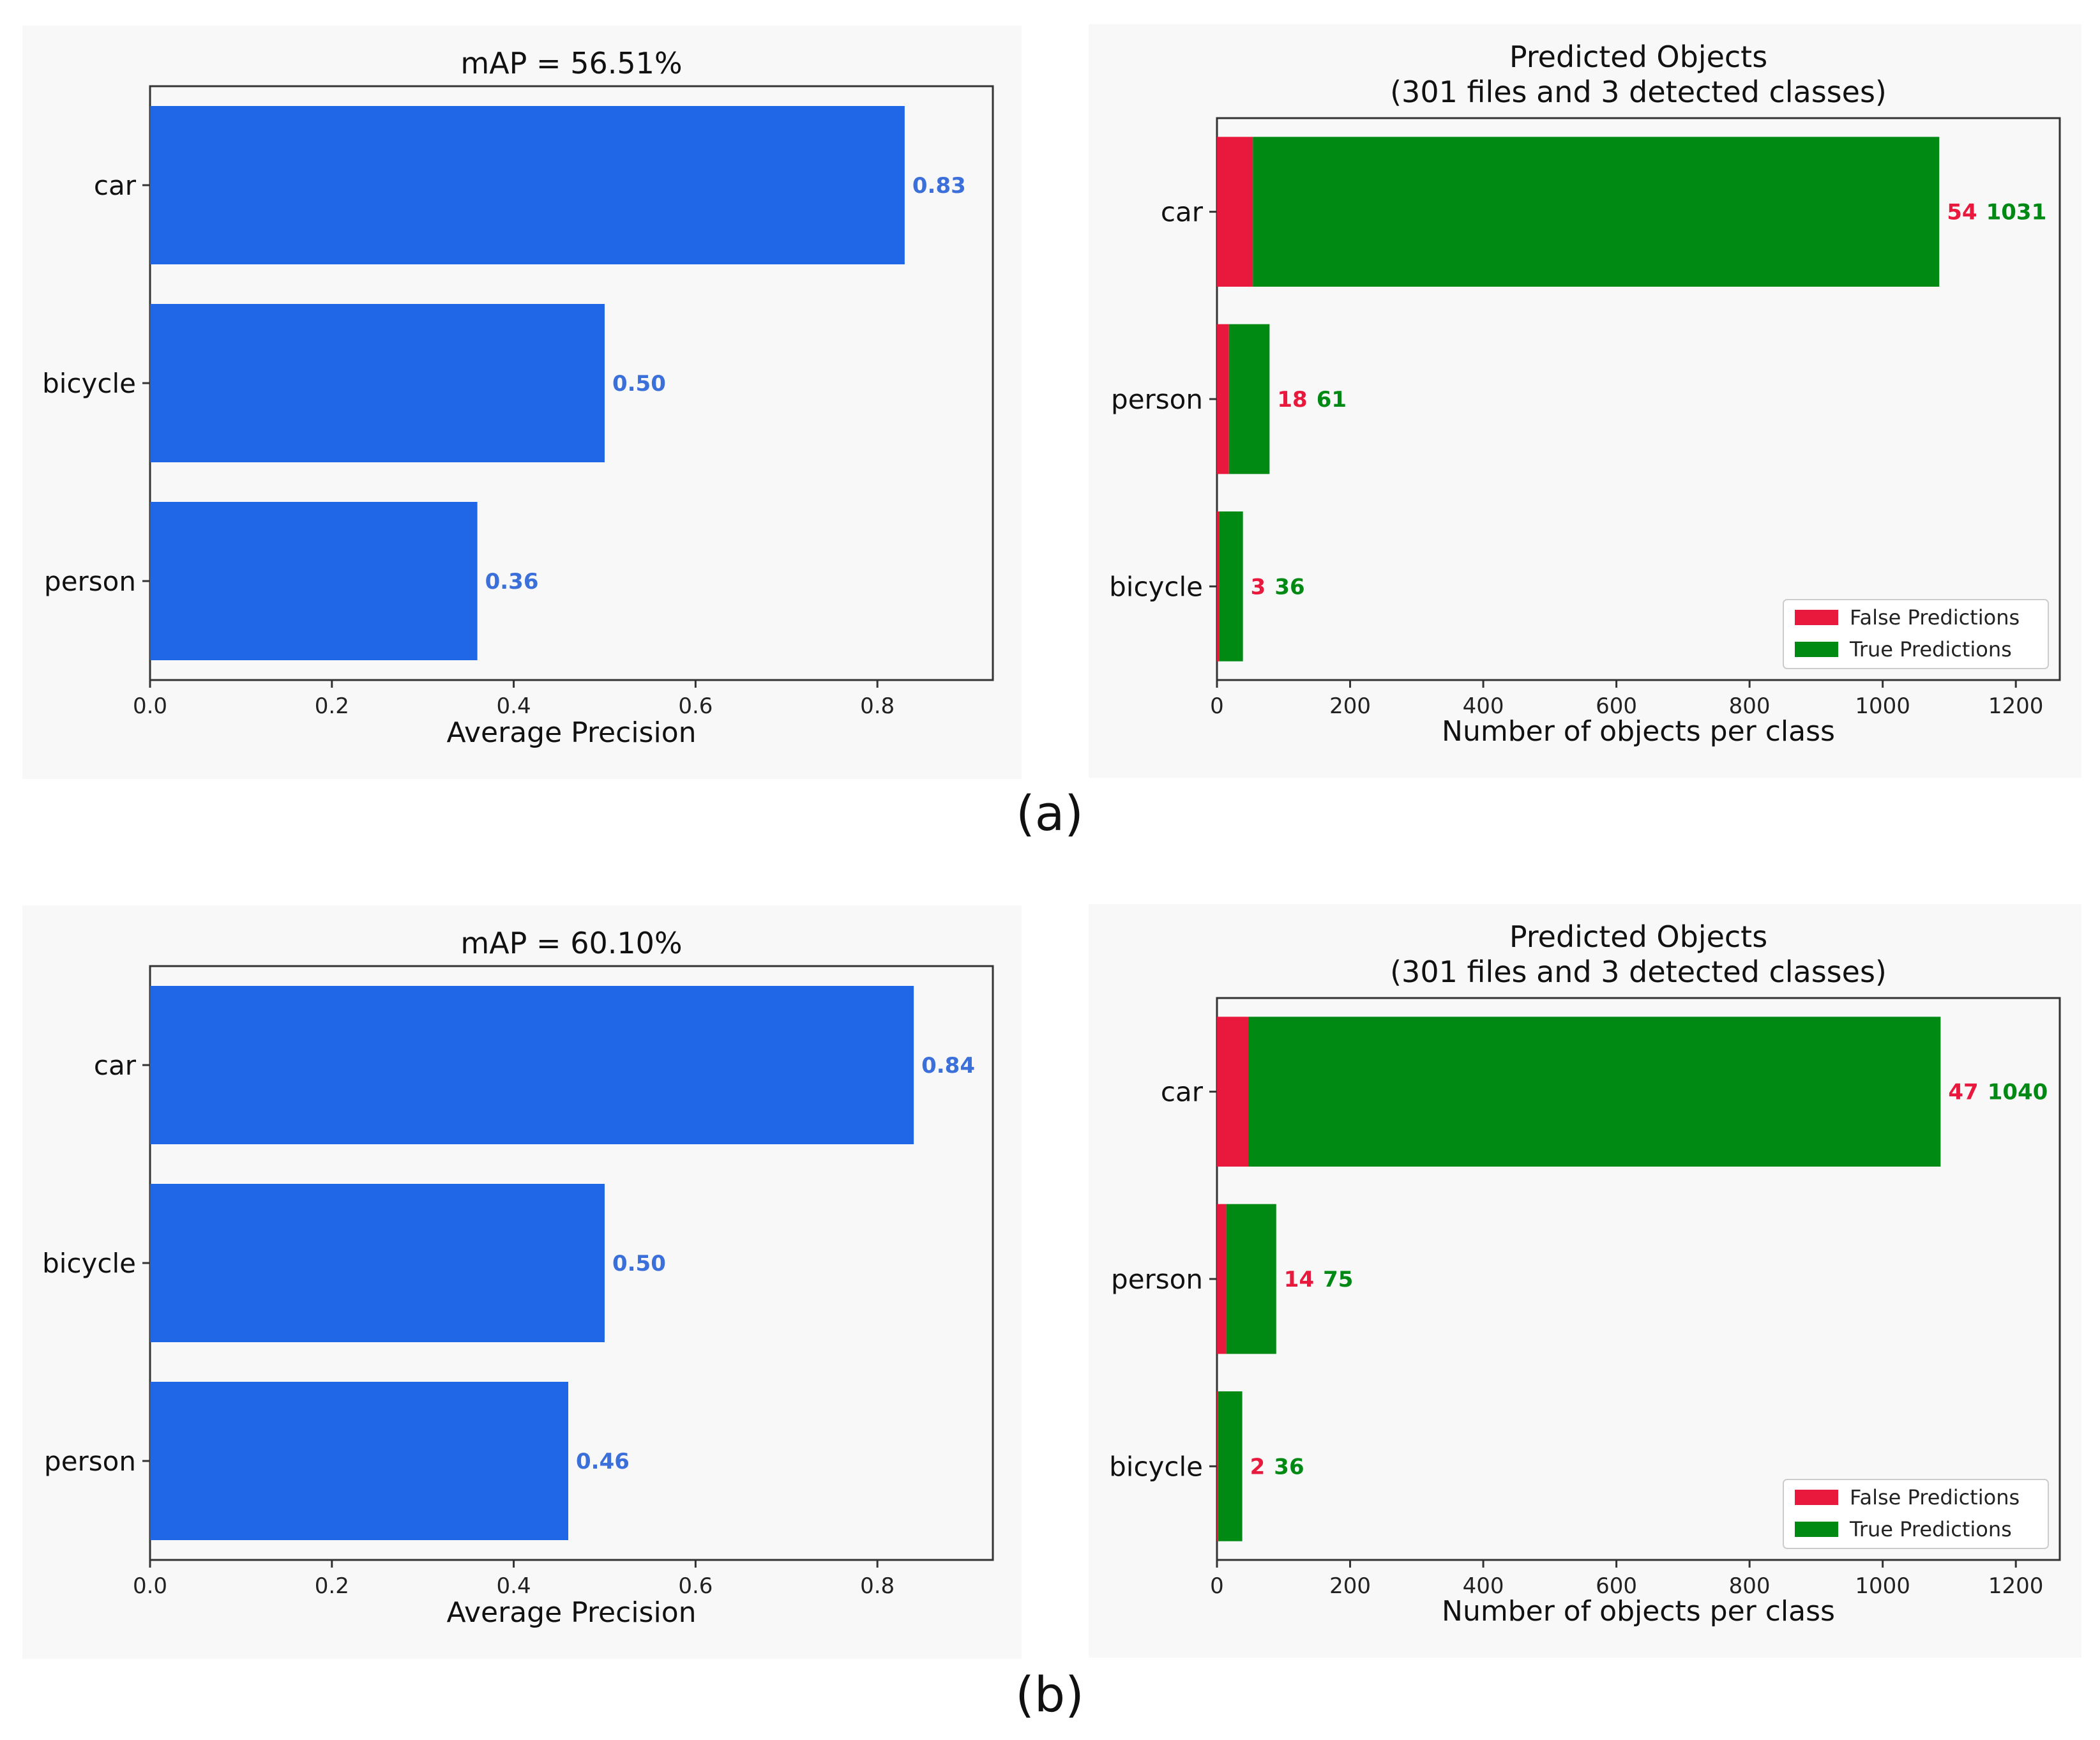 This screenshot has height=1740, width=2100. What do you see at coordinates (1289, 587) in the screenshot?
I see `chart-1-true-count-bicycle: 36` at bounding box center [1289, 587].